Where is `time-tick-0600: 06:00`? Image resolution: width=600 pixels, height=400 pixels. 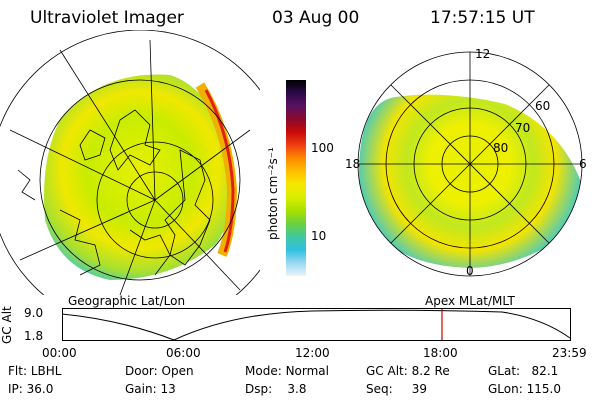 time-tick-0600: 06:00 is located at coordinates (183, 353).